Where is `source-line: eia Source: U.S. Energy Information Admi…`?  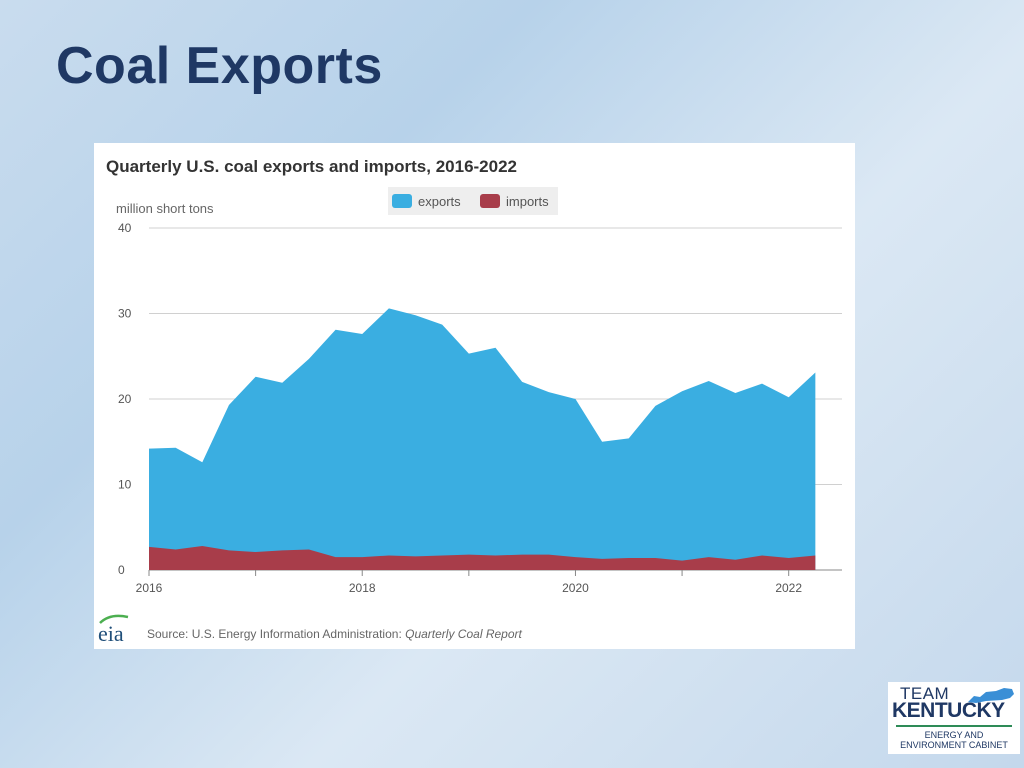 source-line: eia Source: U.S. Energy Information Admi… is located at coordinates (310, 630).